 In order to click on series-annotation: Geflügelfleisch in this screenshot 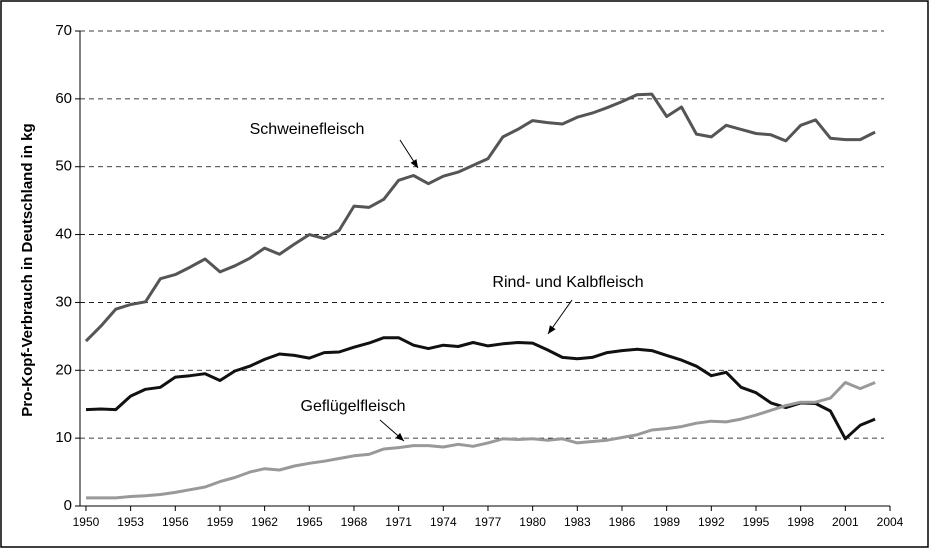, I will do `click(353, 406)`.